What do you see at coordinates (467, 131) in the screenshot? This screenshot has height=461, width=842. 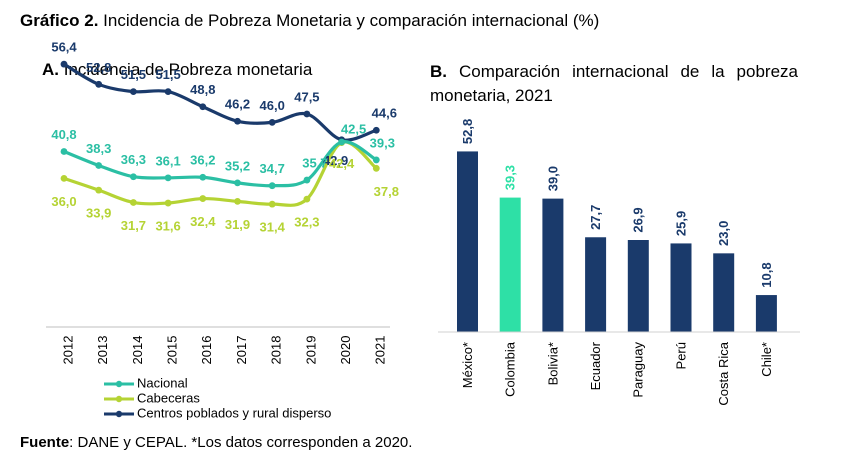 I see `data-label-mexico: 52,8` at bounding box center [467, 131].